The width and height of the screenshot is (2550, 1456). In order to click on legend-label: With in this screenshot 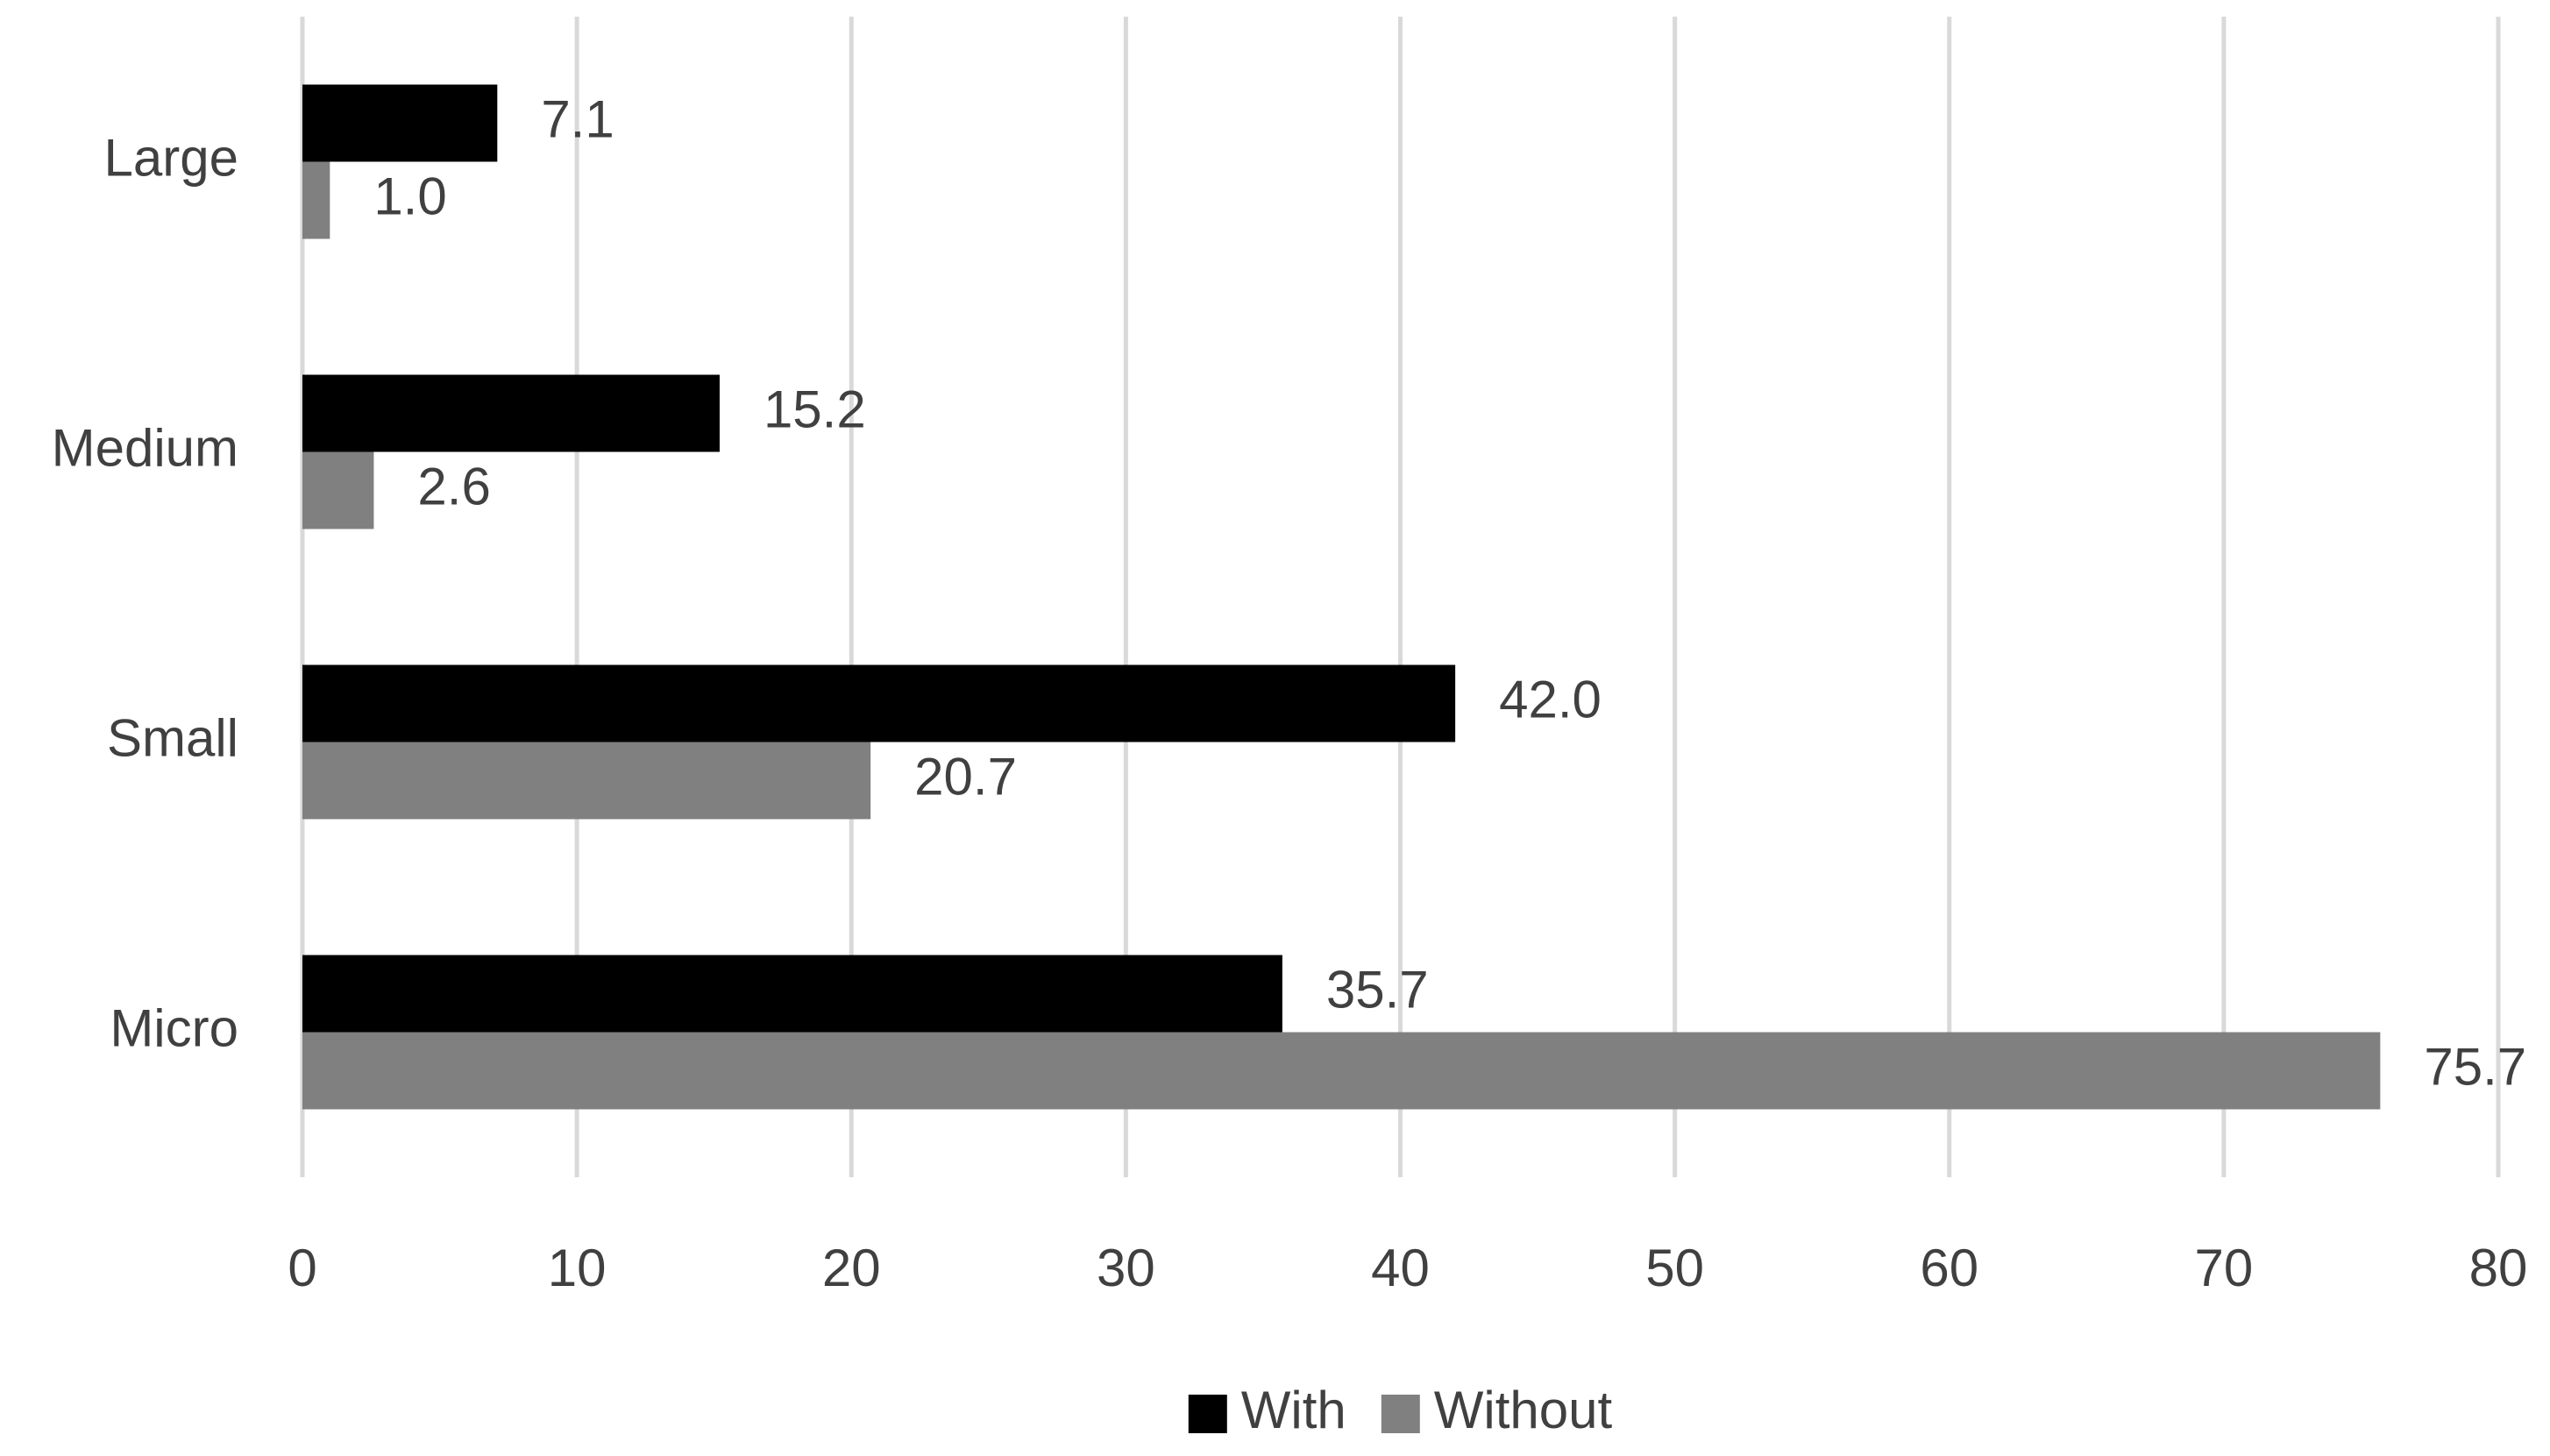, I will do `click(1294, 1410)`.